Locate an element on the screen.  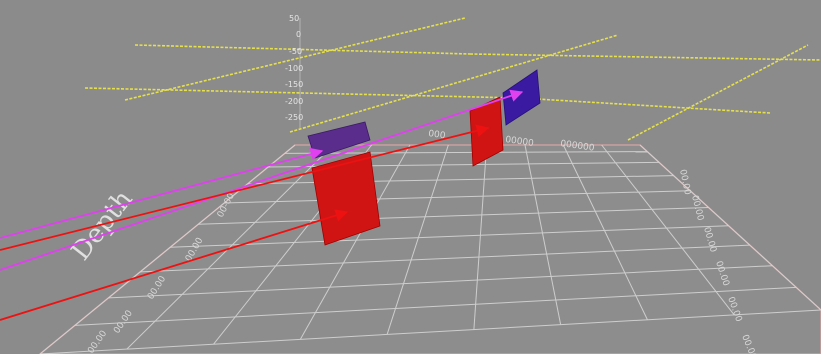
red-arrow-to-near-panel is located at coordinates (174, 265).